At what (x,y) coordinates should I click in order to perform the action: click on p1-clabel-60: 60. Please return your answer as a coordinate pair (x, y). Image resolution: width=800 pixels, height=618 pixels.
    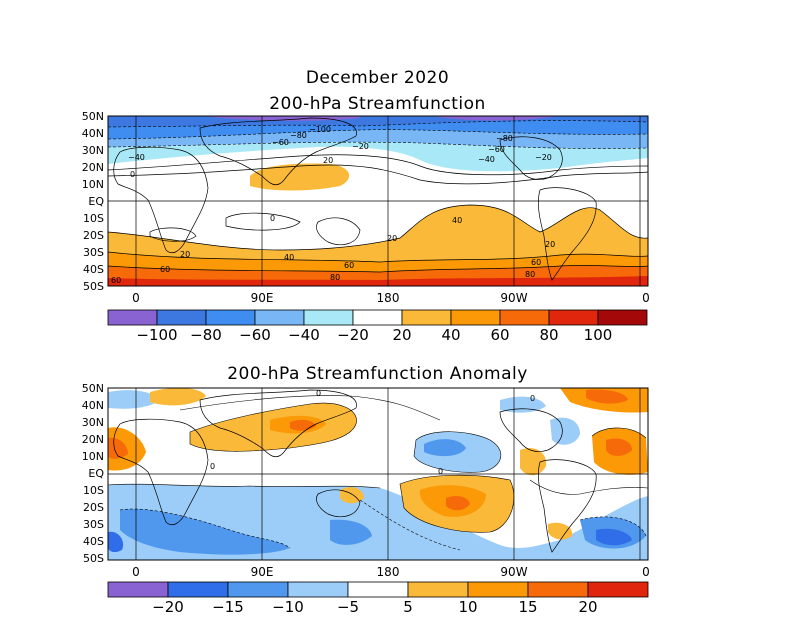
    Looking at the image, I should click on (165, 269).